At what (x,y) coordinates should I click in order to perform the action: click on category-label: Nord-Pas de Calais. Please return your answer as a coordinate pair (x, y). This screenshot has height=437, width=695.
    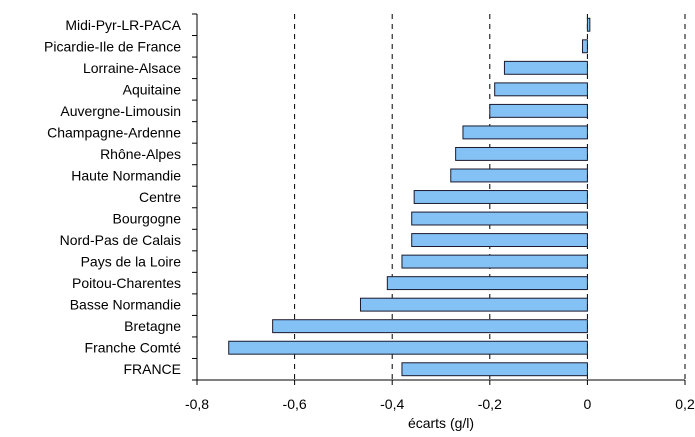
    Looking at the image, I should click on (120, 240).